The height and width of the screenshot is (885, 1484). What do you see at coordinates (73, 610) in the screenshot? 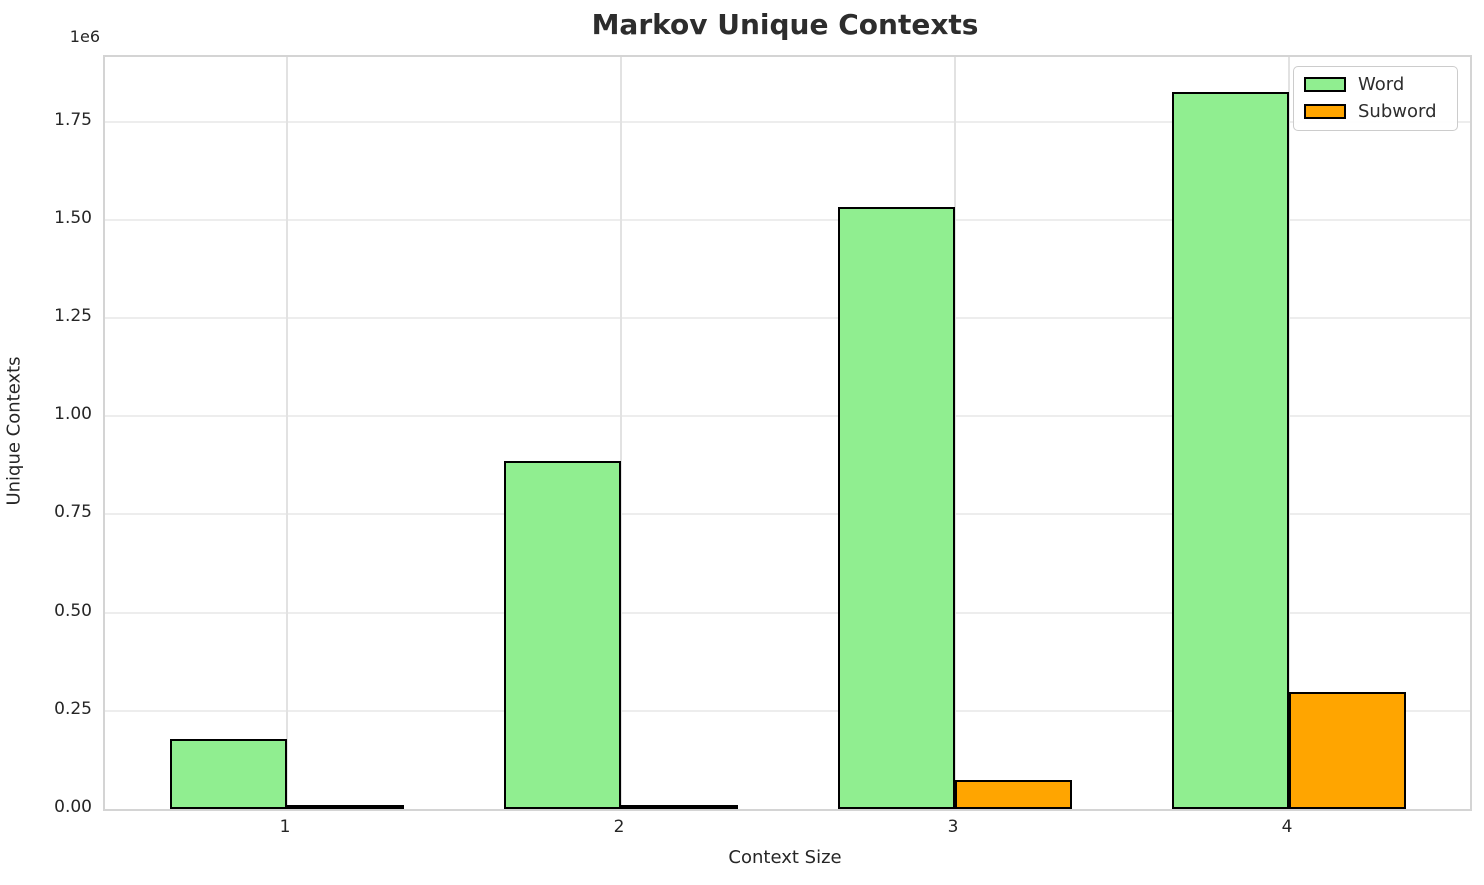
I see `y-tick-label: 0.50` at bounding box center [73, 610].